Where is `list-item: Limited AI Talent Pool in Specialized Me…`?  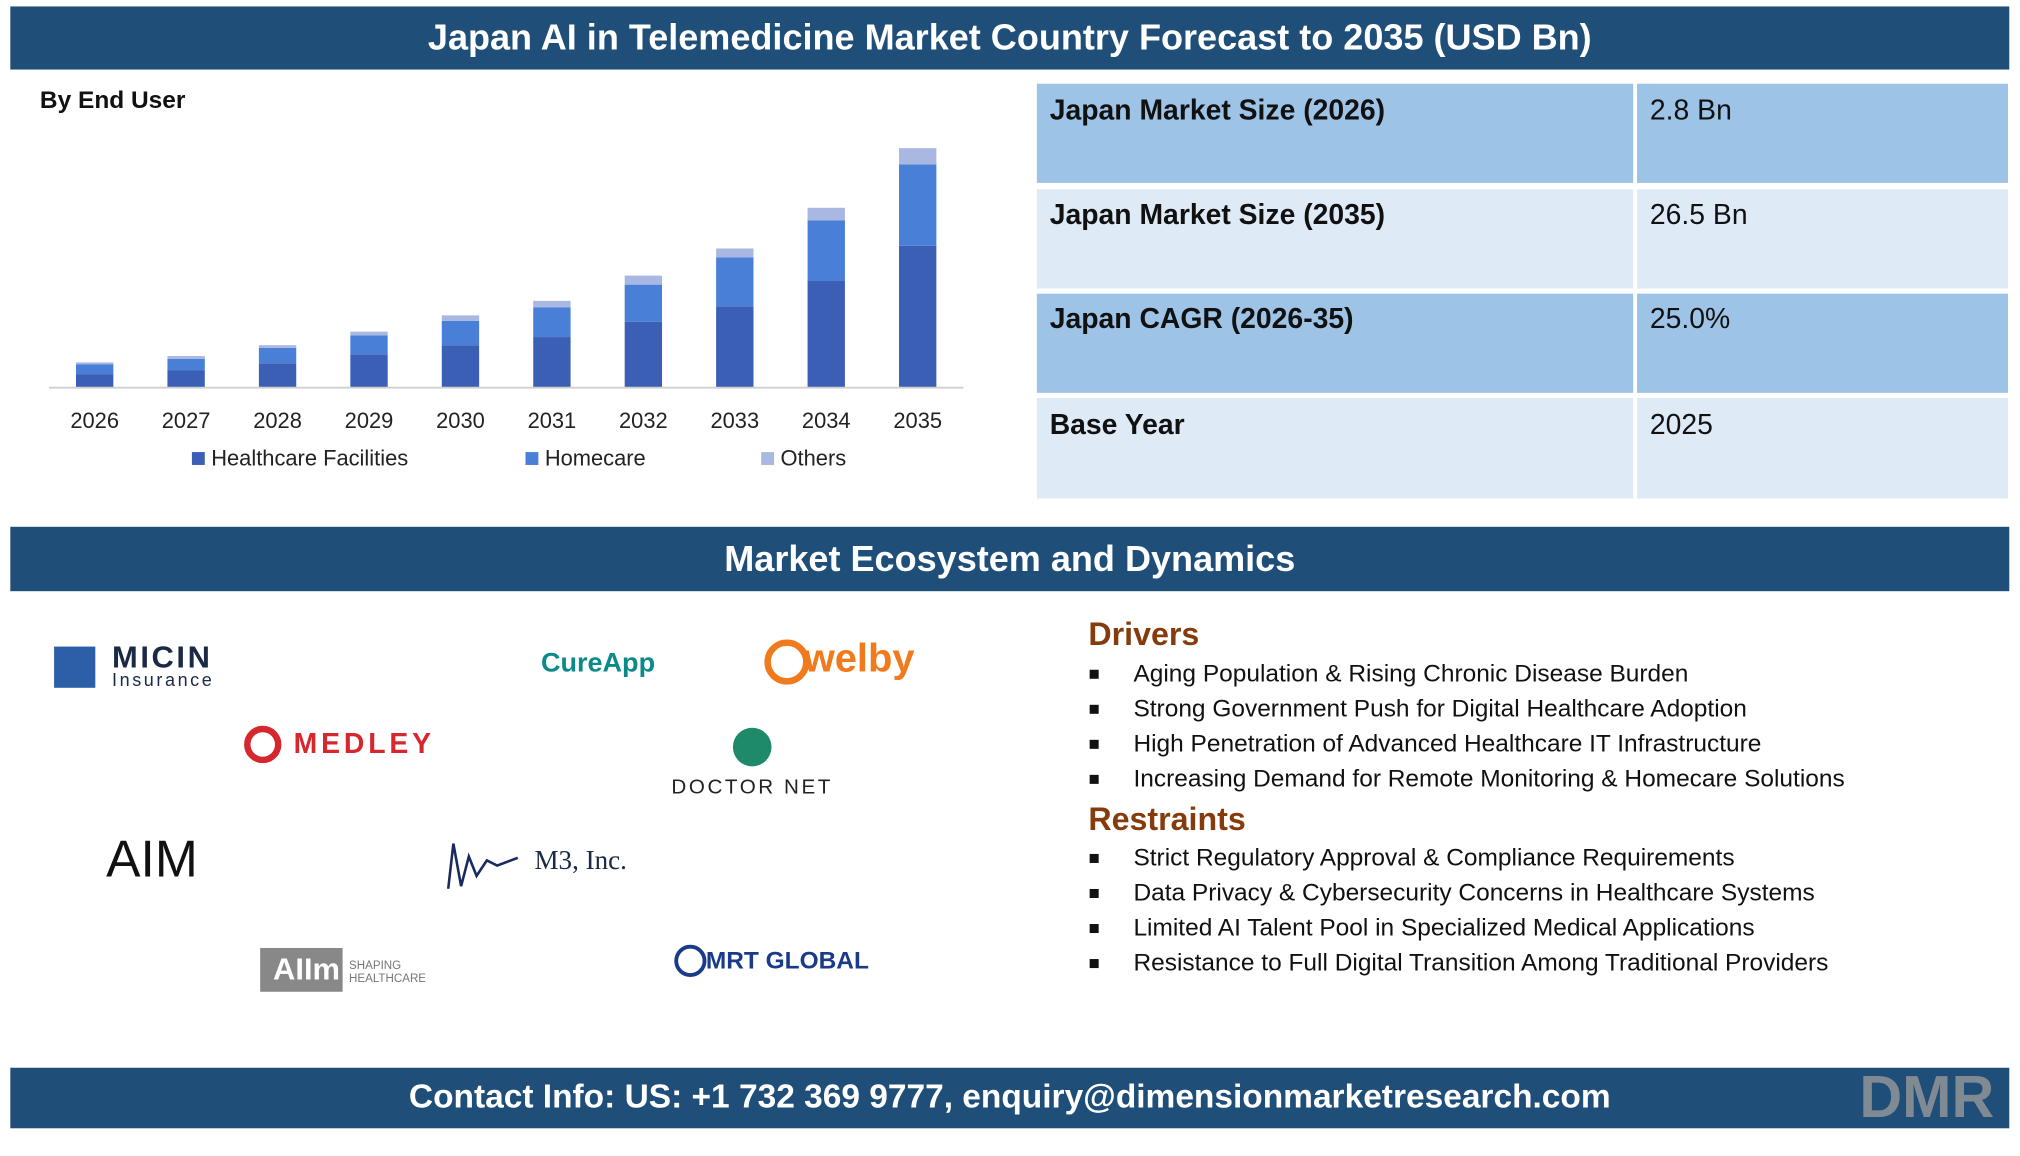 list-item: Limited AI Talent Pool in Specialized Me… is located at coordinates (1443, 928).